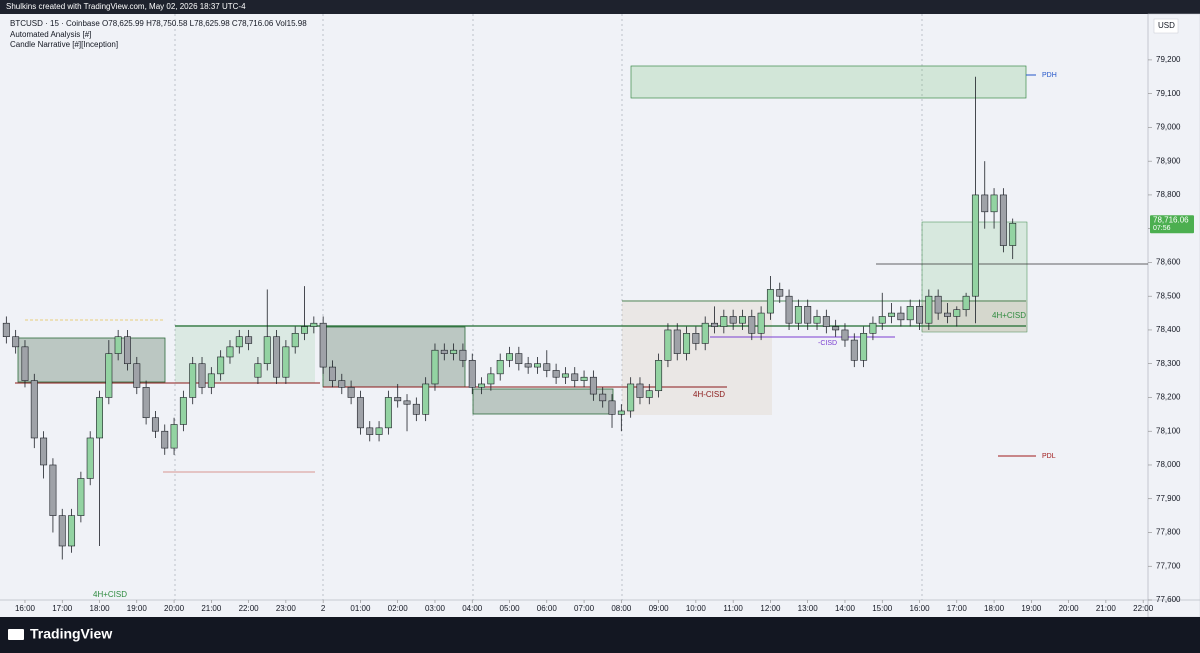 This screenshot has width=1200, height=653. What do you see at coordinates (733, 608) in the screenshot?
I see `x-tick-label: 11:00` at bounding box center [733, 608].